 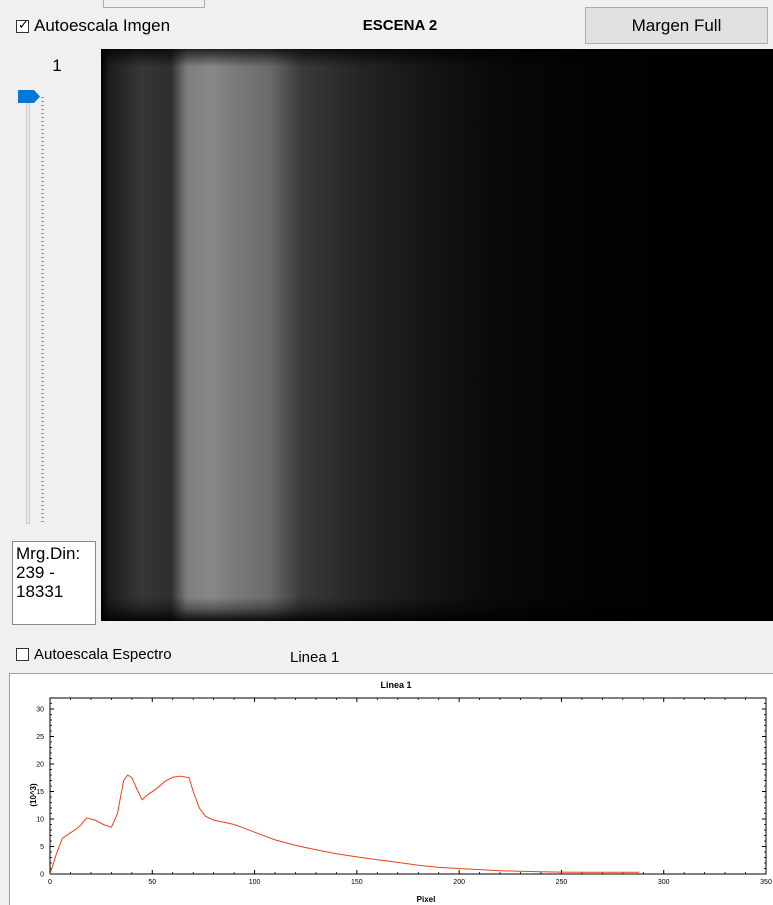 What do you see at coordinates (40, 765) in the screenshot?
I see `y-tick-label: 20` at bounding box center [40, 765].